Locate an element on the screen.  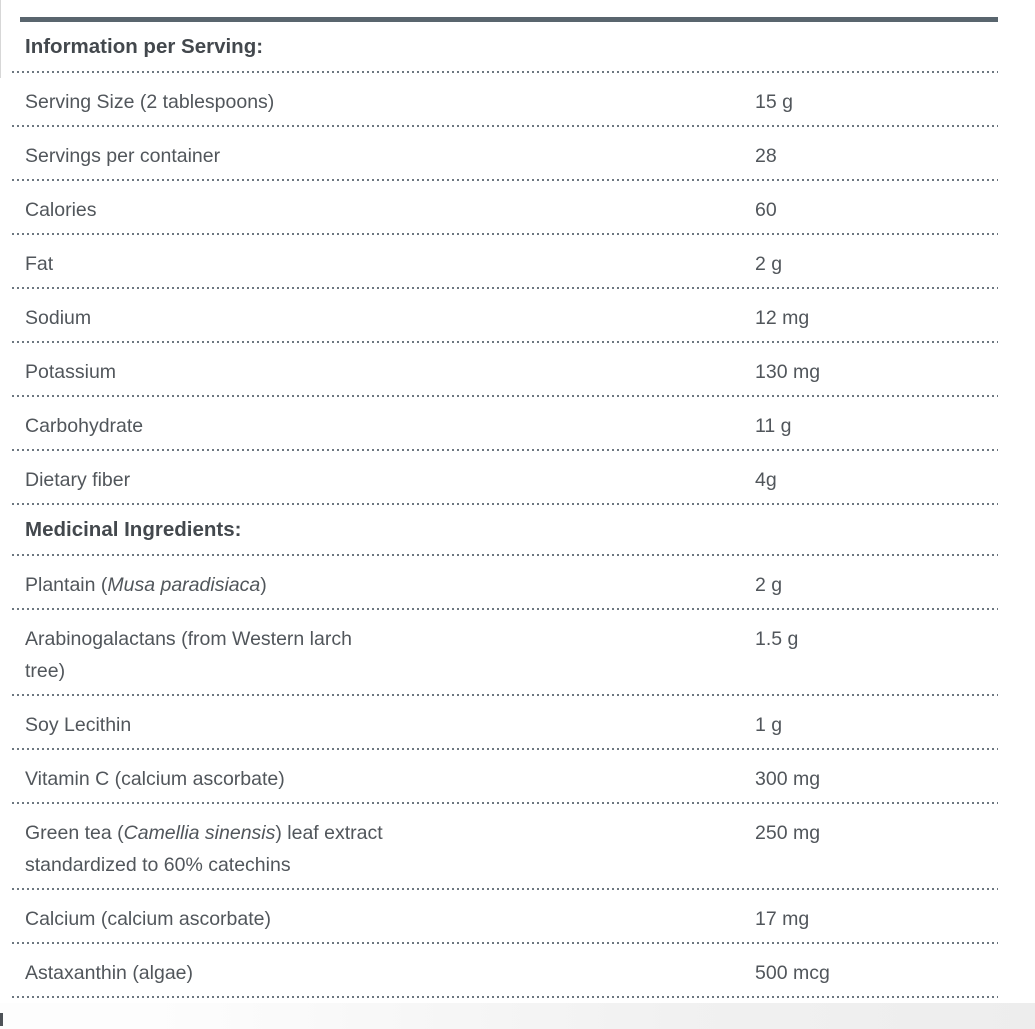
table-row: Plantain (Musa paradisiaca) 2 g is located at coordinates (505, 583).